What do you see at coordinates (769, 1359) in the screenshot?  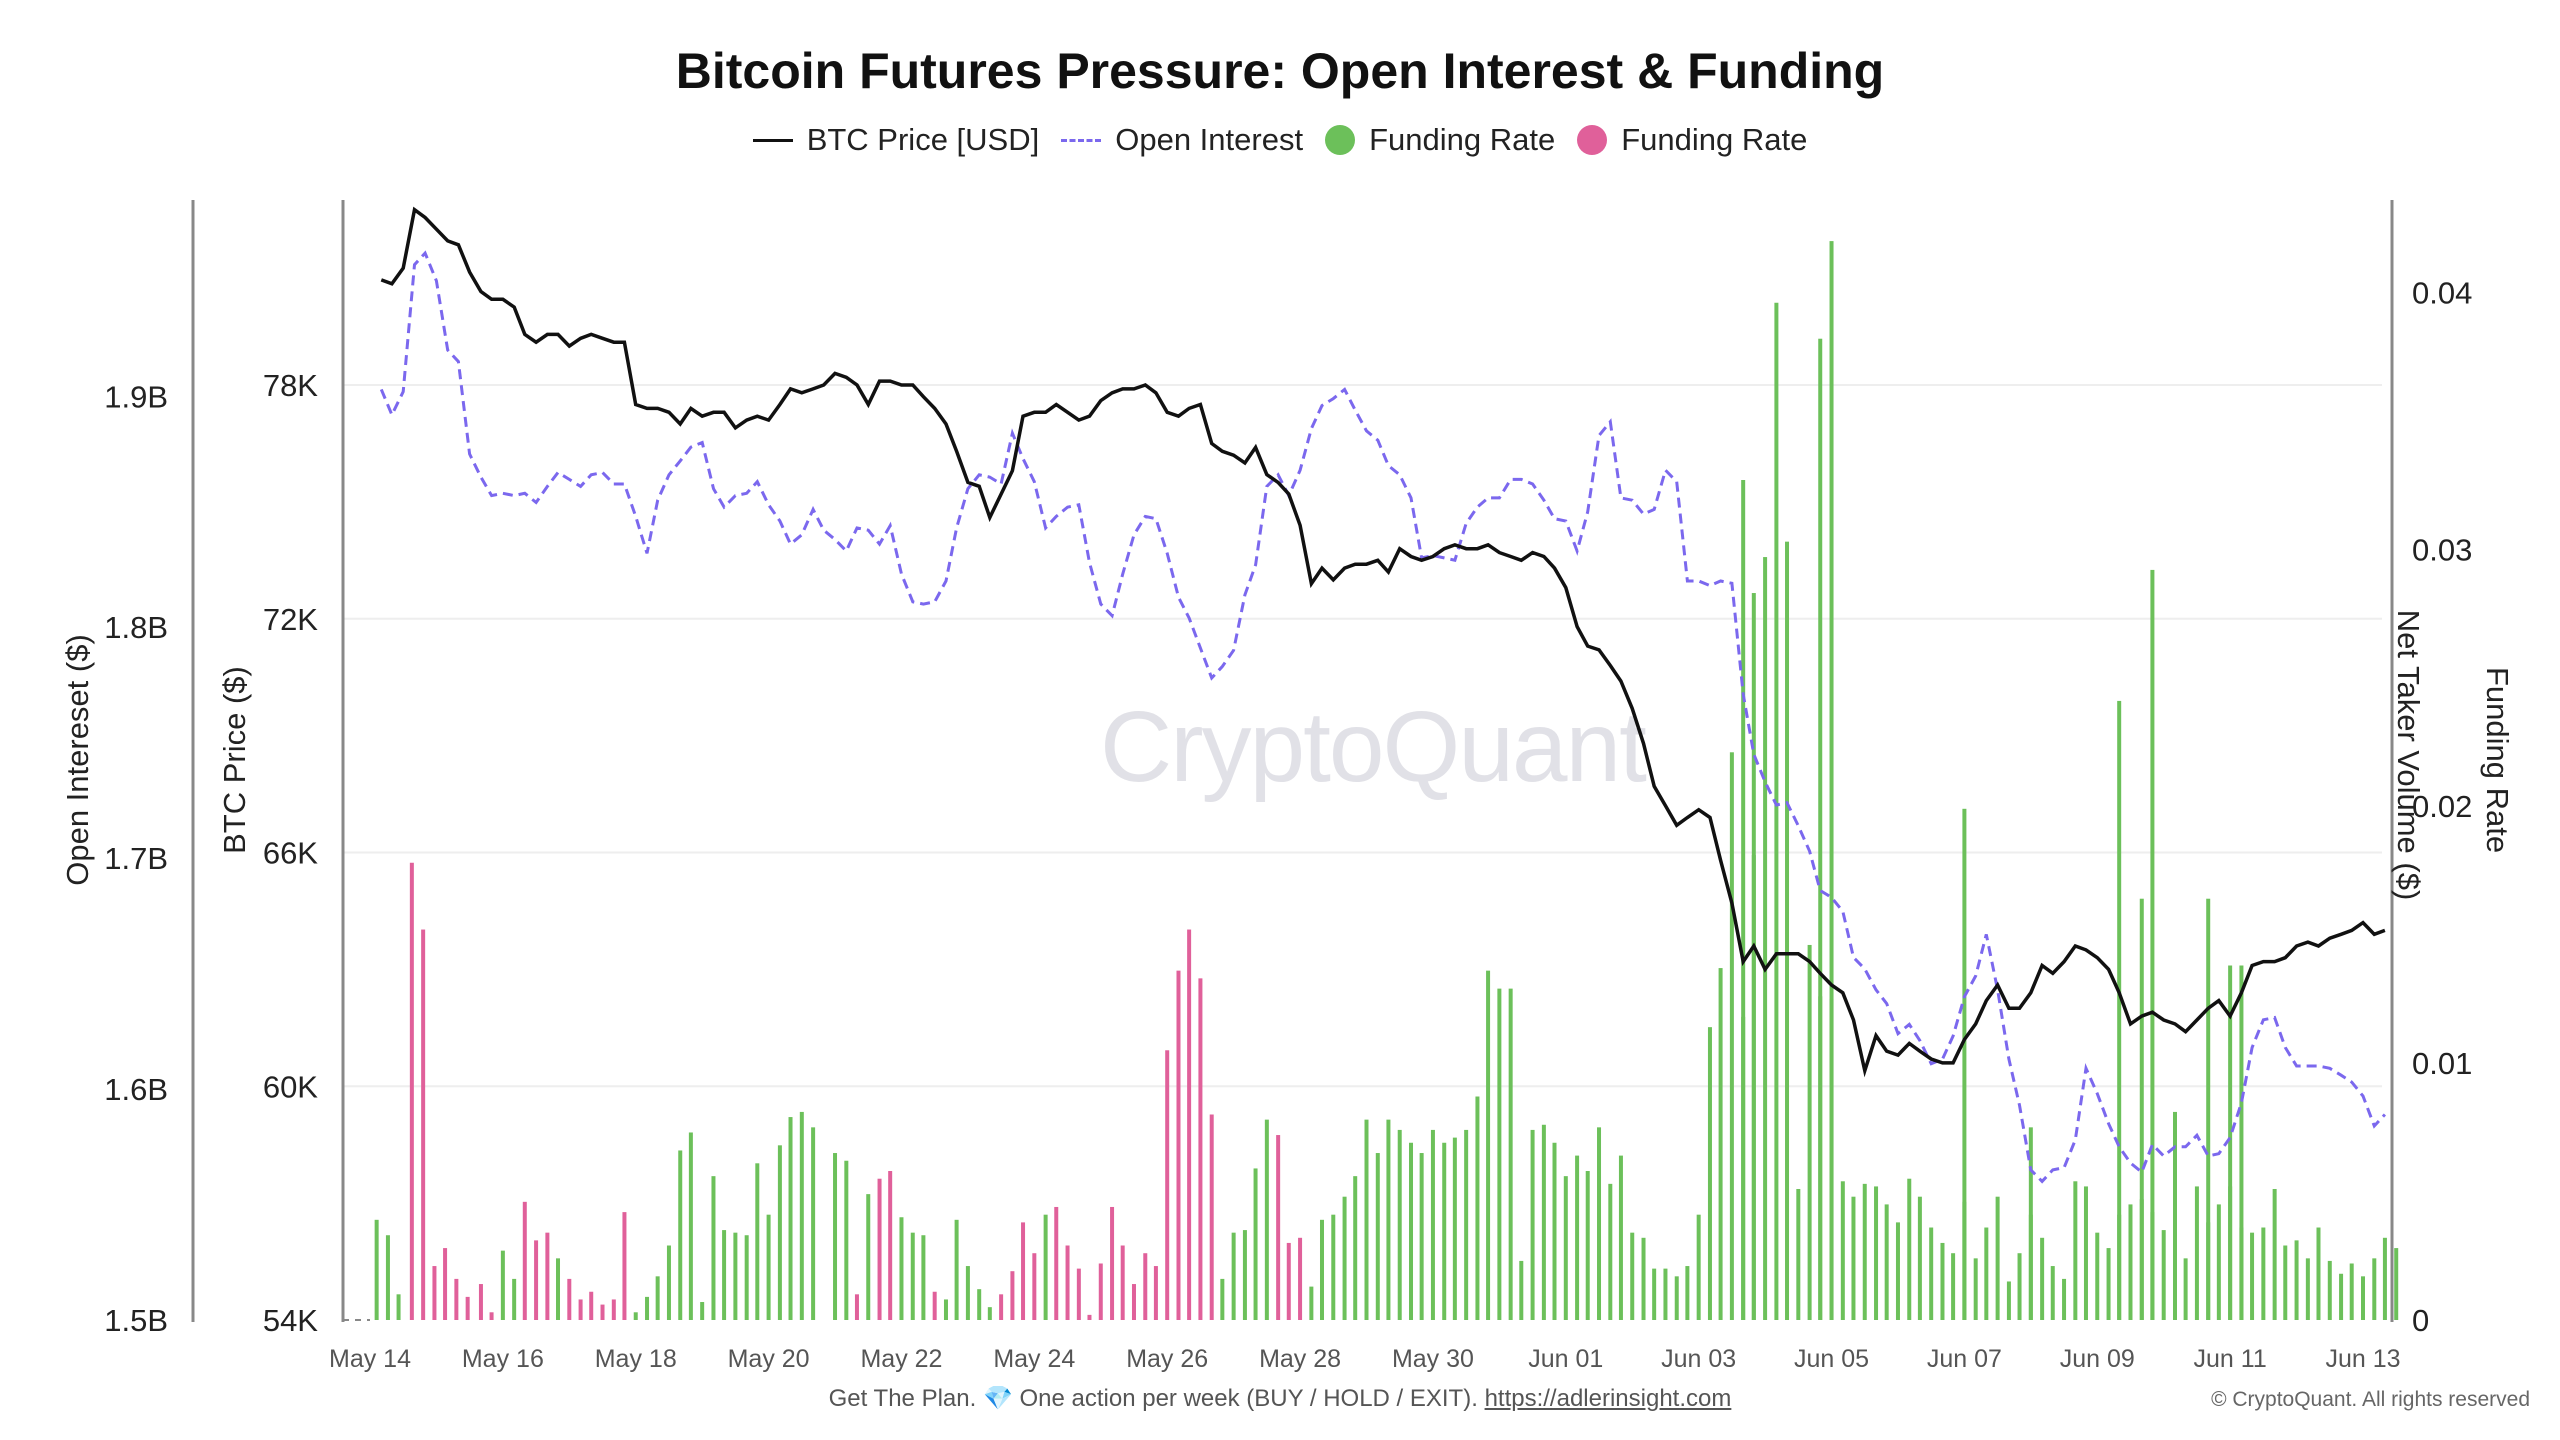 I see `x-tick-label: May 20` at bounding box center [769, 1359].